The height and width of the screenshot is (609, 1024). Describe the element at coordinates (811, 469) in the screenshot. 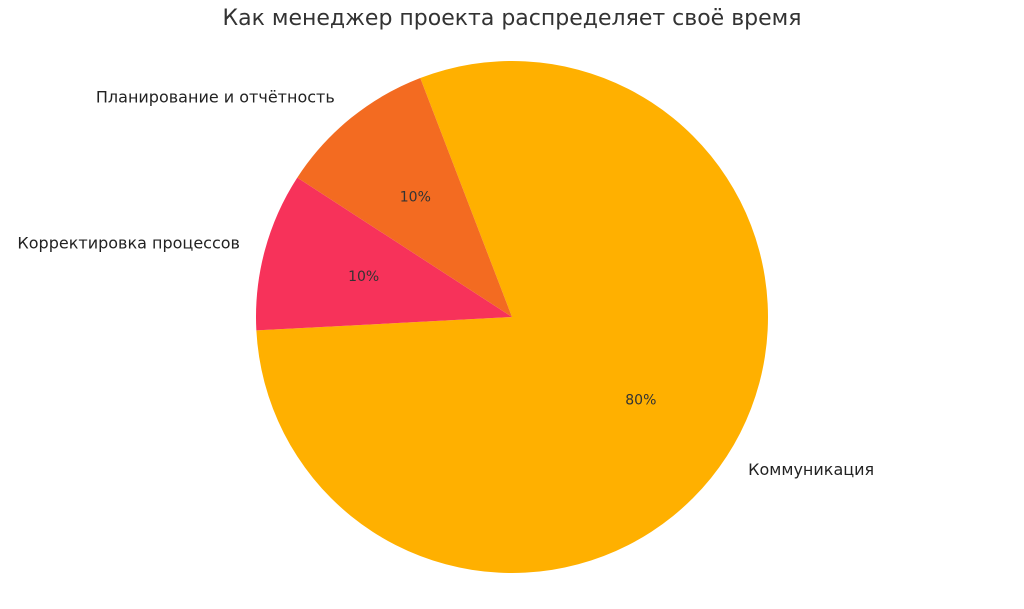

I see `slice-category-label: Коммуникация` at that location.